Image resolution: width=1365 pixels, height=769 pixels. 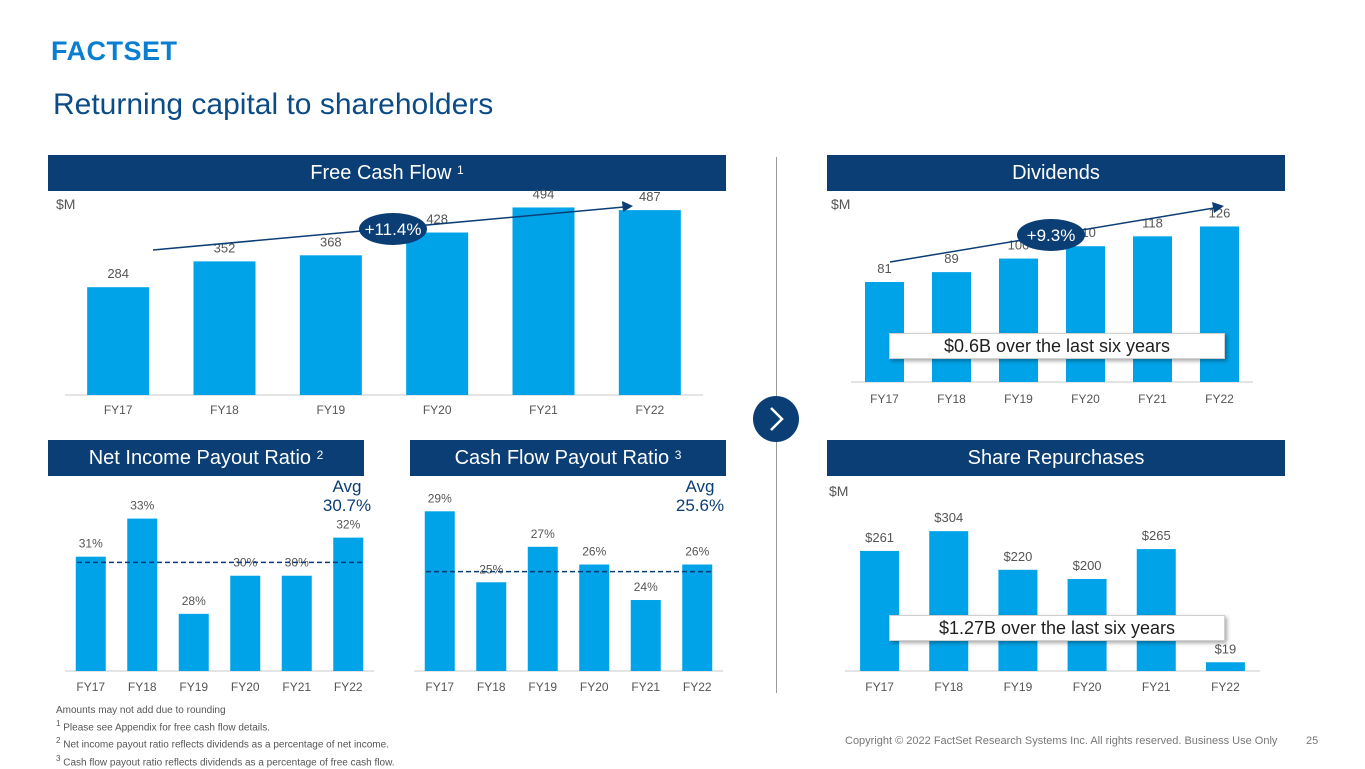 I want to click on fcf-growth-badge, so click(x=393, y=229).